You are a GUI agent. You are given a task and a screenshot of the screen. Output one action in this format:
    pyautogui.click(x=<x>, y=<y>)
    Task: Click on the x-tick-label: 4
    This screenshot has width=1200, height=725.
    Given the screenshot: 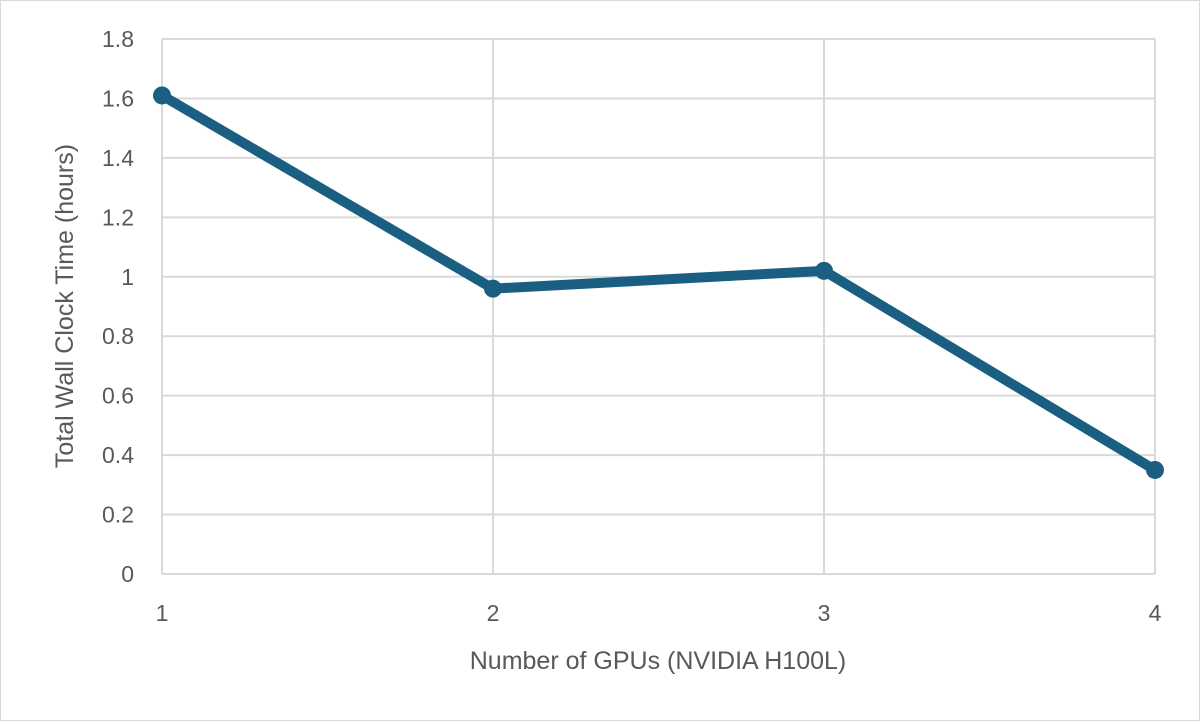 What is the action you would take?
    pyautogui.click(x=1155, y=613)
    